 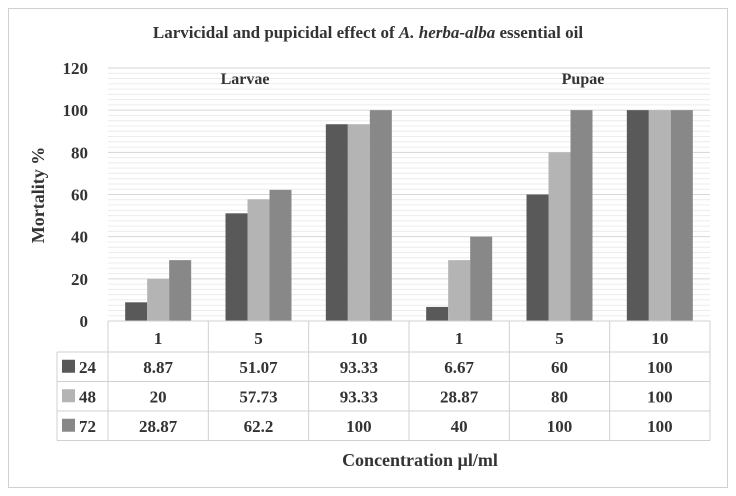 I want to click on y-tick-label: 100, so click(x=76, y=110).